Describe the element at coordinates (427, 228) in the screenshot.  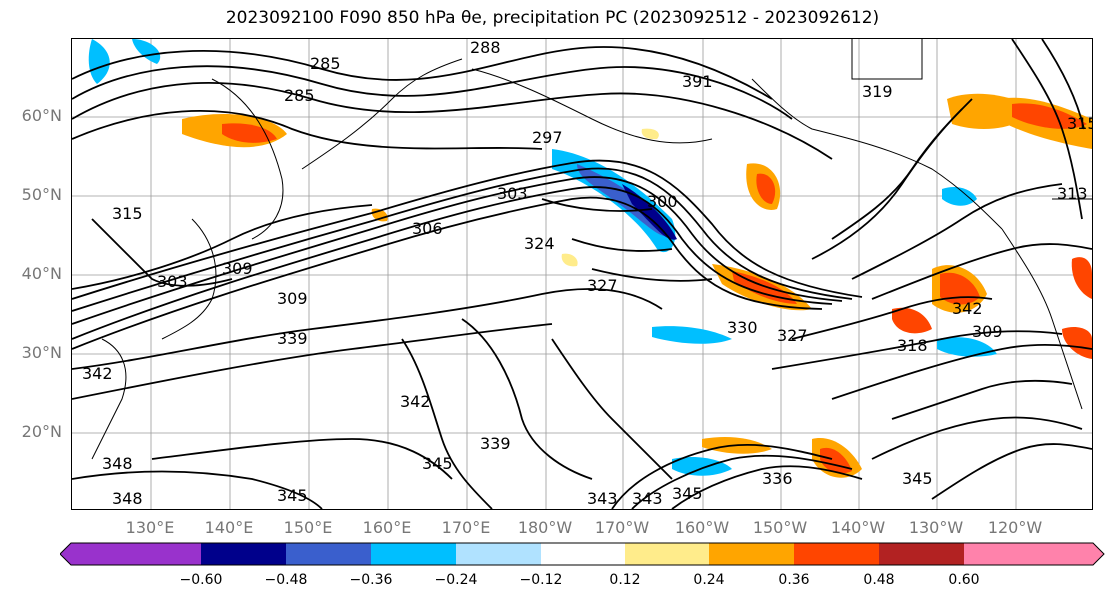
I see `contour-label: 306` at that location.